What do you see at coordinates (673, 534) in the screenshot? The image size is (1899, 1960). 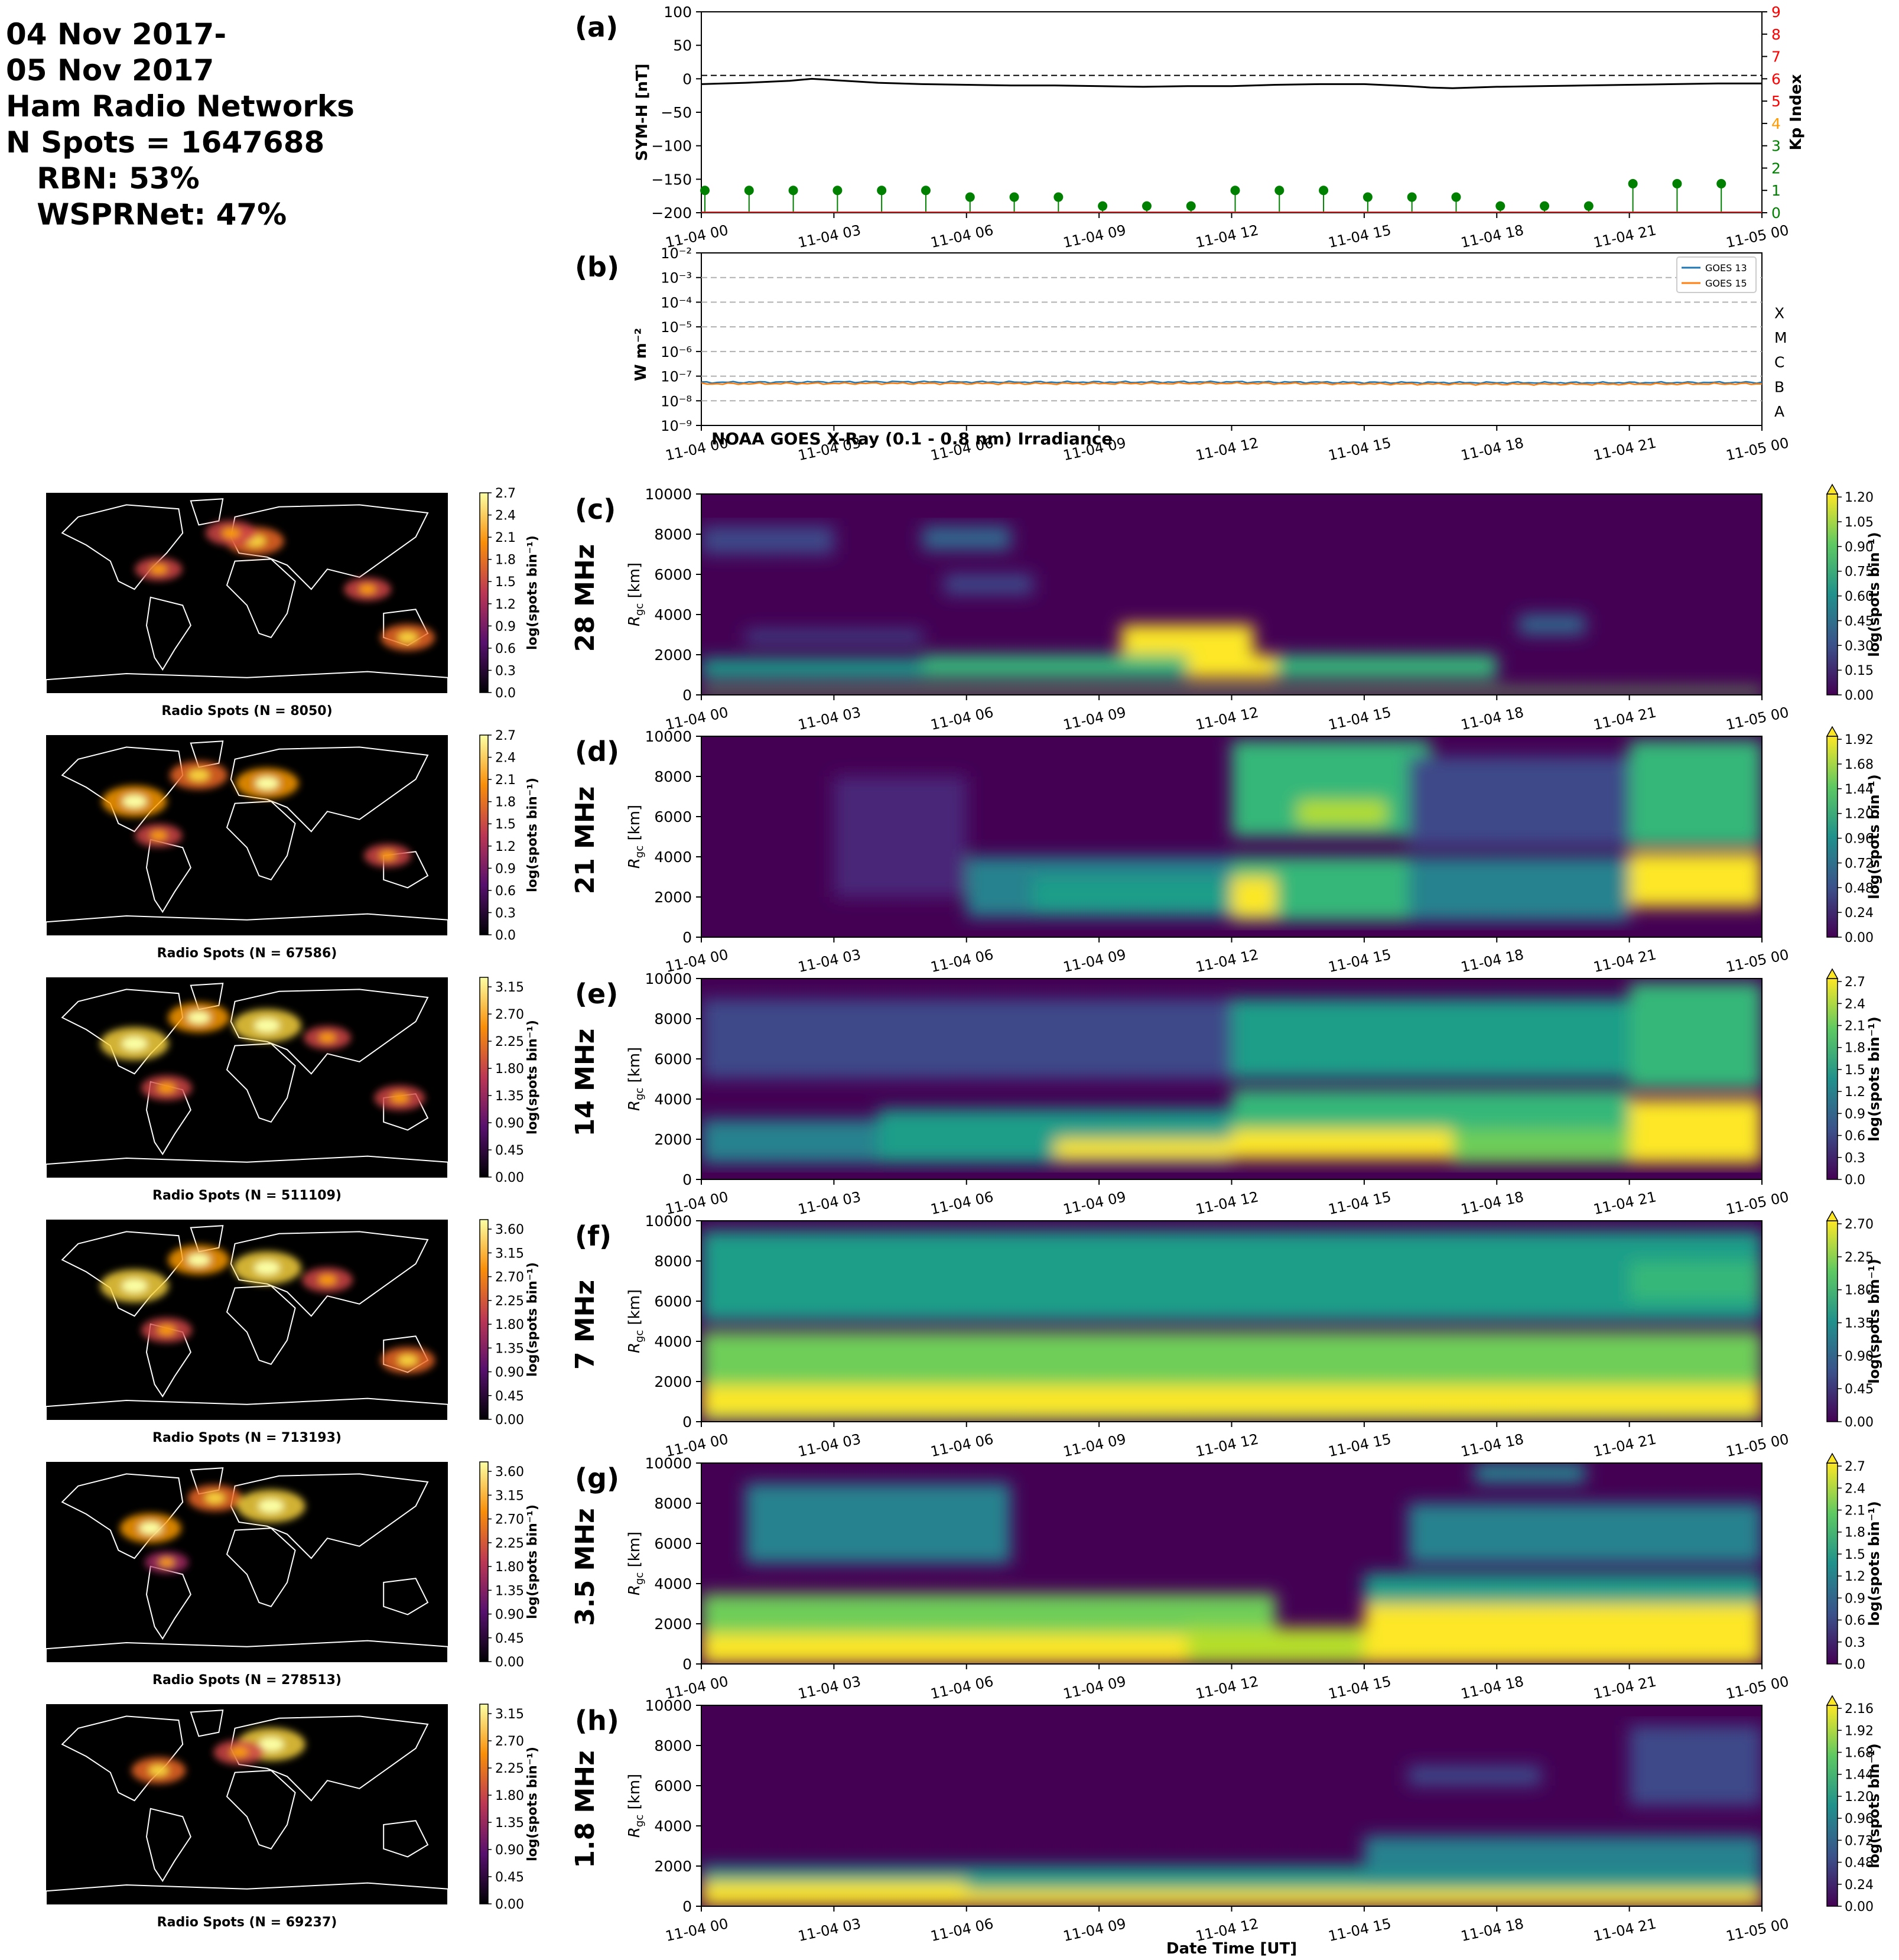 I see `ytick-label-c-4: 8000` at bounding box center [673, 534].